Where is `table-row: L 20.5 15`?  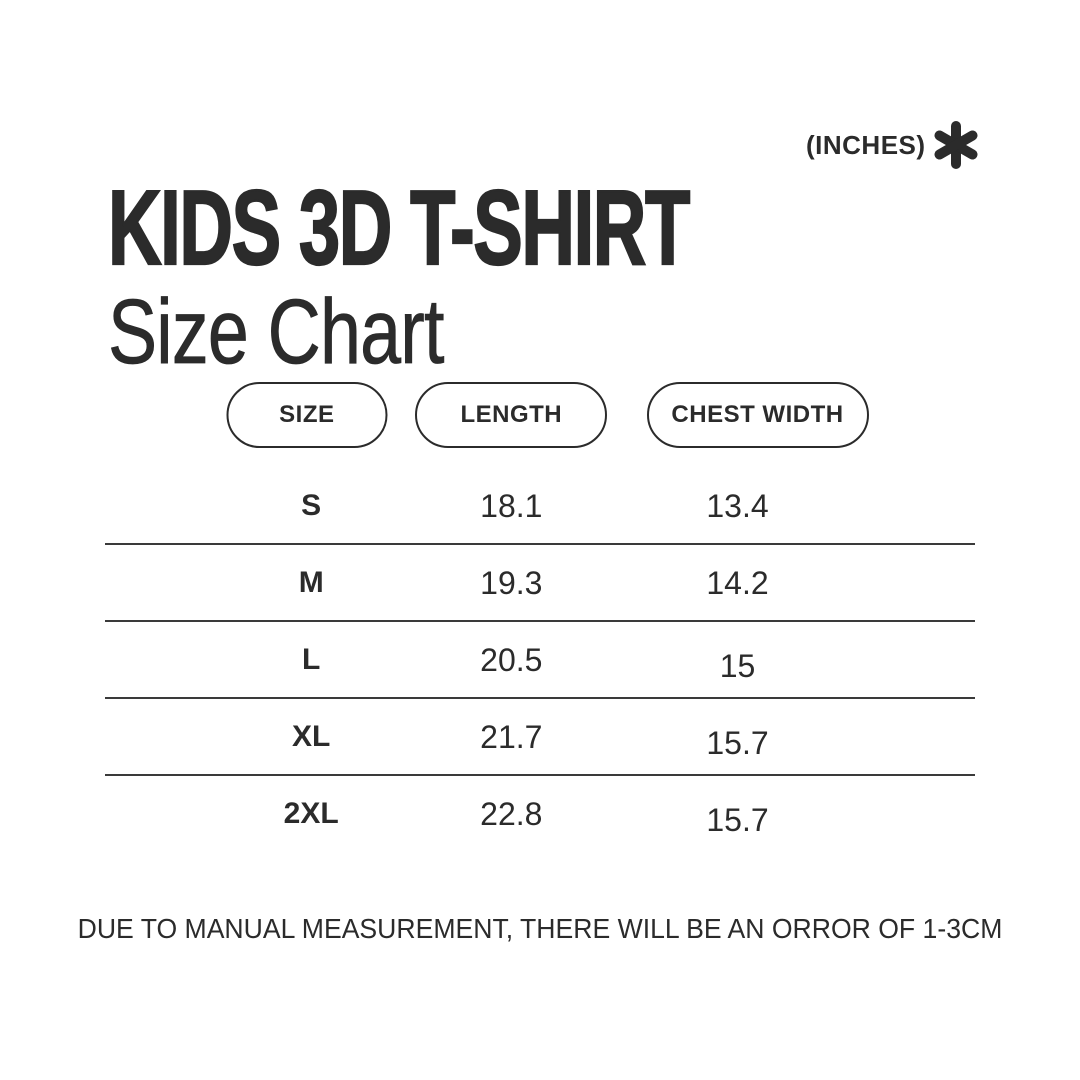
table-row: L 20.5 15 is located at coordinates (540, 660).